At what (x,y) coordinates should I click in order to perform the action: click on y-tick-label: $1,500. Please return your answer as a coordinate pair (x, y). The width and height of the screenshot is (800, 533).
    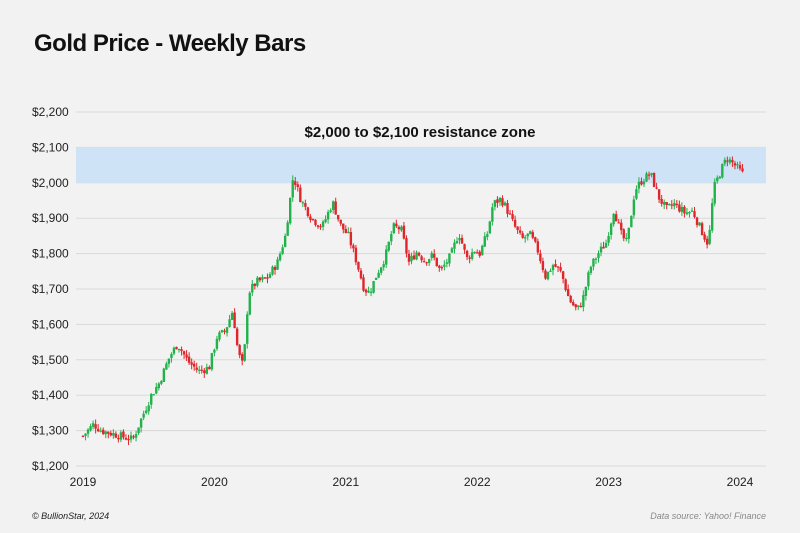
    Looking at the image, I should click on (50, 360).